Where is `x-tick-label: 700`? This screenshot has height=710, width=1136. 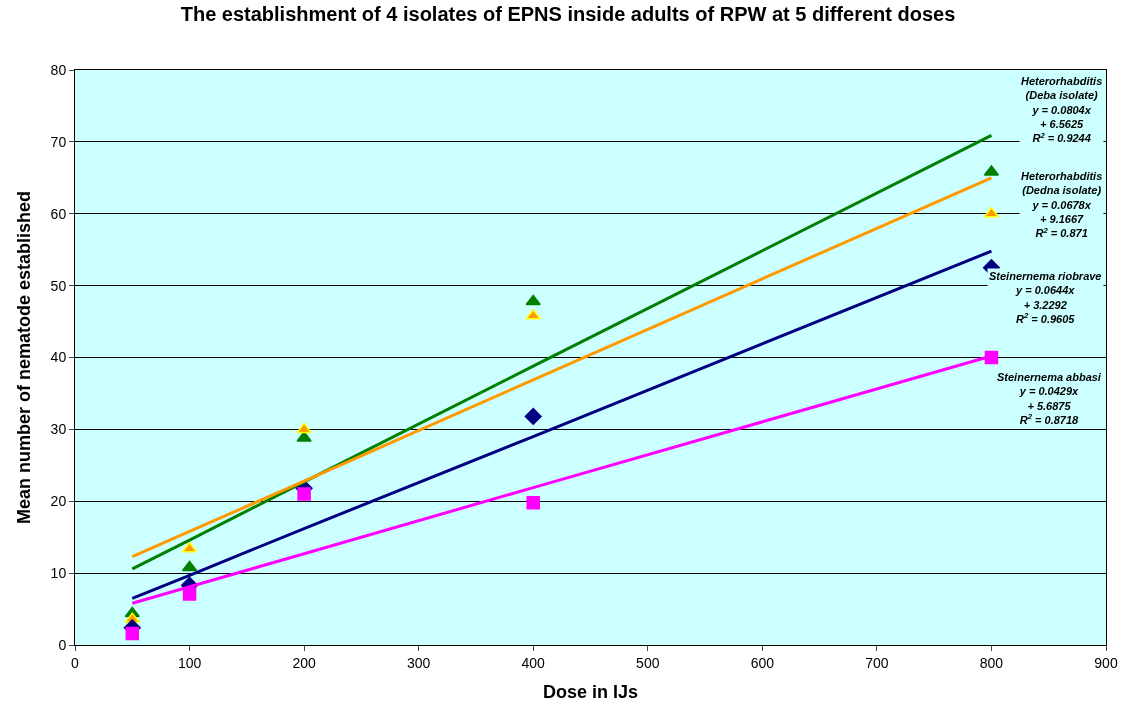 x-tick-label: 700 is located at coordinates (877, 662).